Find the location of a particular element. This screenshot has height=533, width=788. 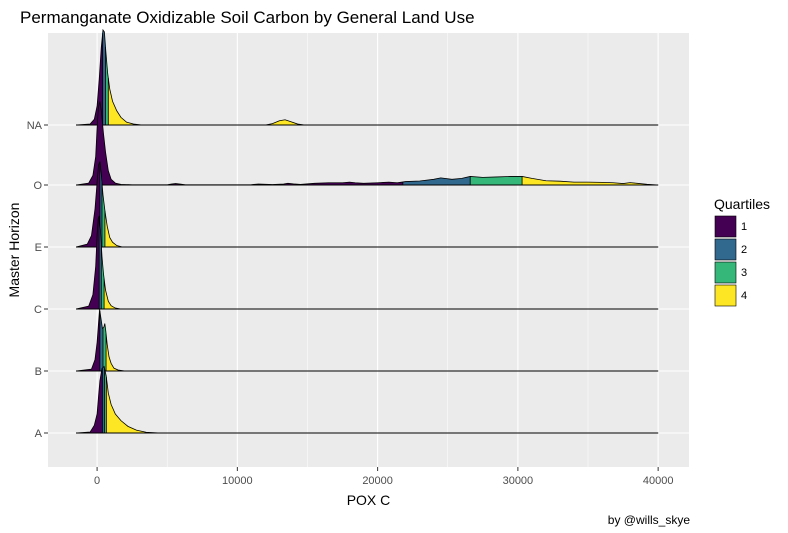

ridge-a is located at coordinates (367, 399).